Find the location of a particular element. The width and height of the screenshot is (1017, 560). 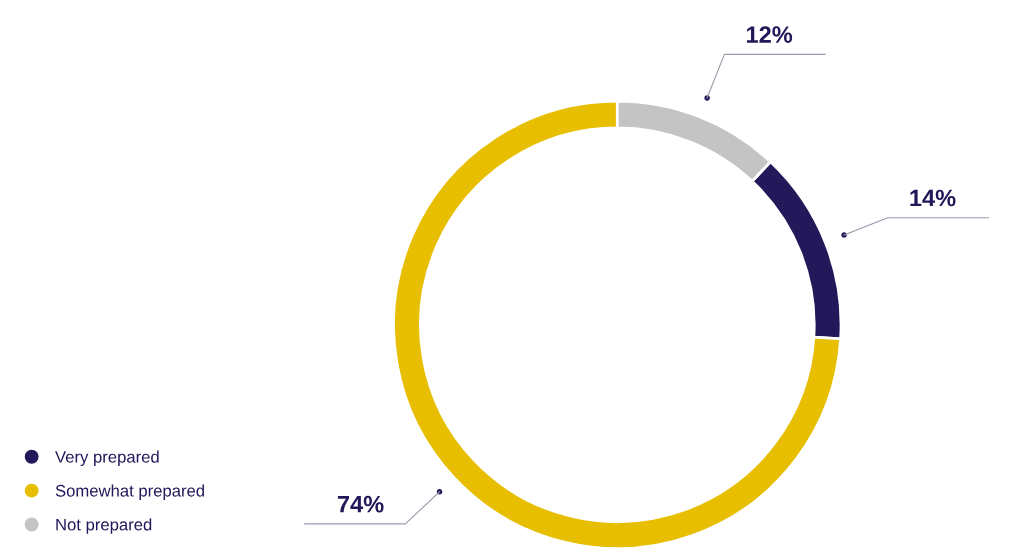

data-label: 14% is located at coordinates (933, 198).